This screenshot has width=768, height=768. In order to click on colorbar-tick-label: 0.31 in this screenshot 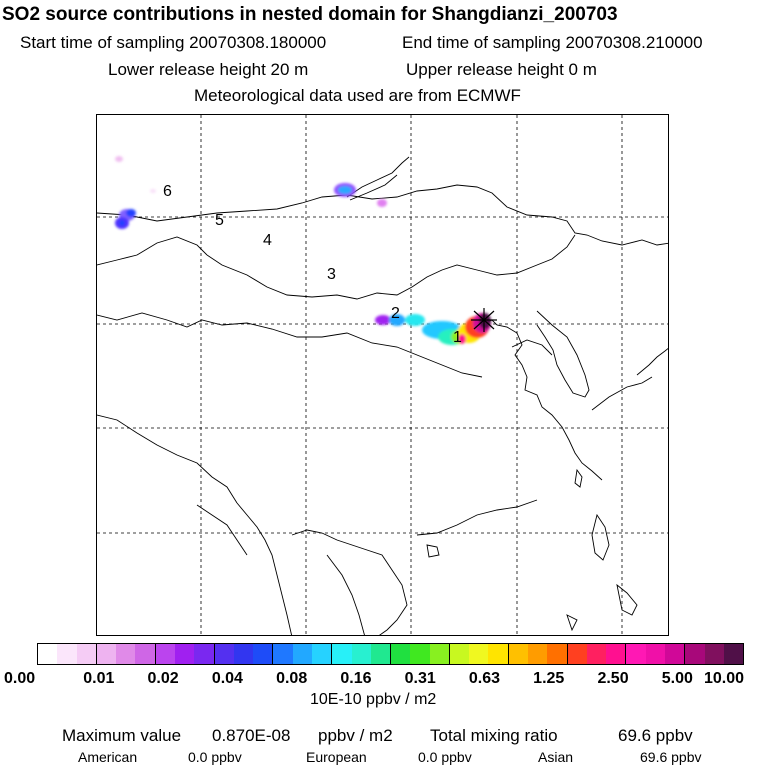, I will do `click(420, 678)`.